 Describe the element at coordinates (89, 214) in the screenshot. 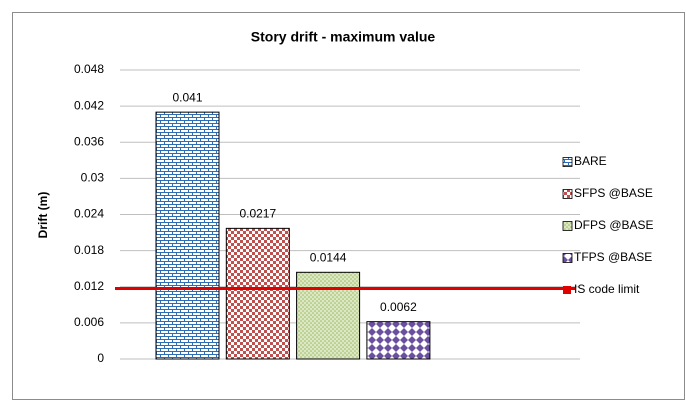

I see `y-tick-label: 0.024` at that location.